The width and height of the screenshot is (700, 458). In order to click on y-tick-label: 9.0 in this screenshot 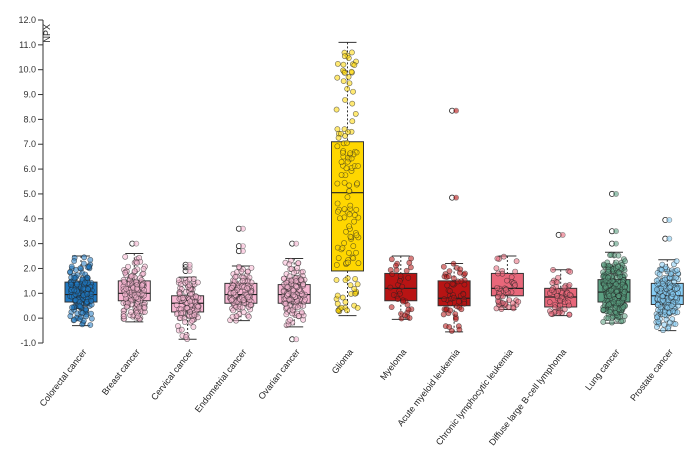, I will do `click(29, 95)`.